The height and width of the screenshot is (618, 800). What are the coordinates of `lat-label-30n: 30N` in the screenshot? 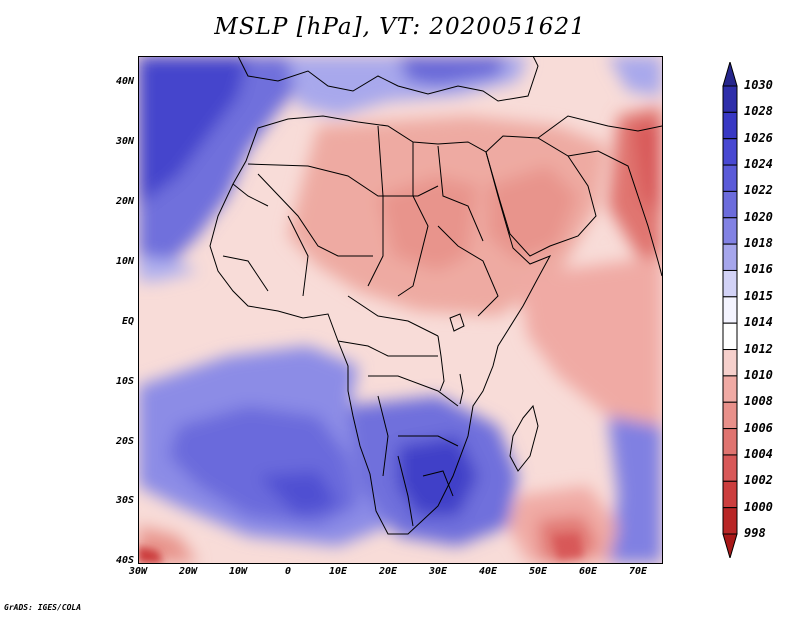 It's located at (124, 141).